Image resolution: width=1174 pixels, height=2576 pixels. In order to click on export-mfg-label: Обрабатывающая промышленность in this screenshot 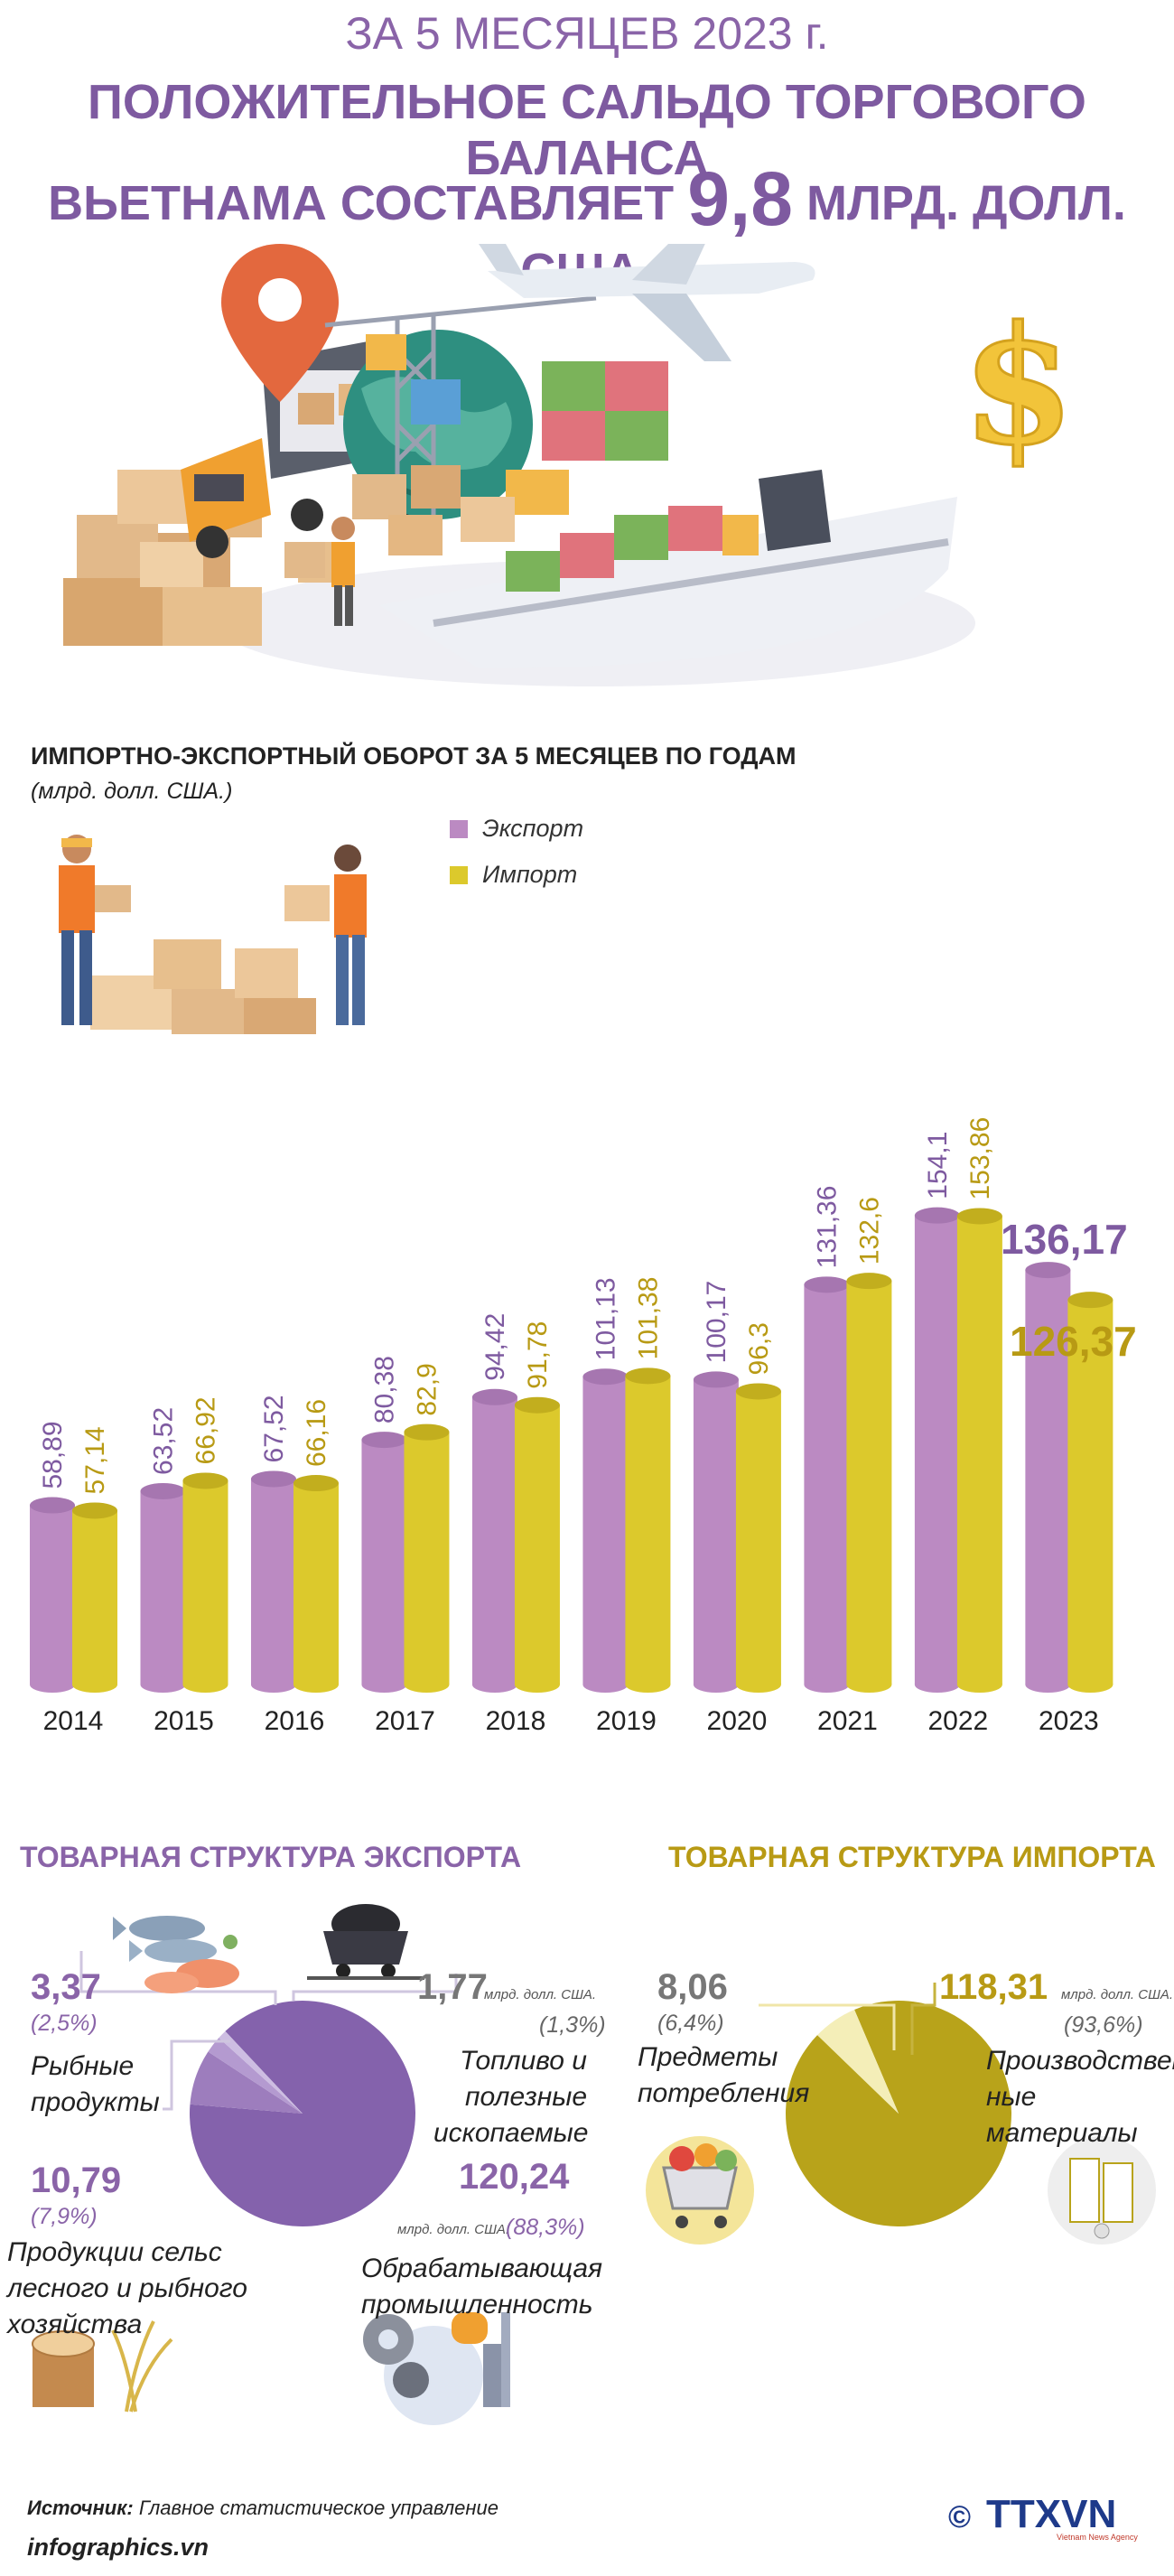, I will do `click(482, 2286)`.